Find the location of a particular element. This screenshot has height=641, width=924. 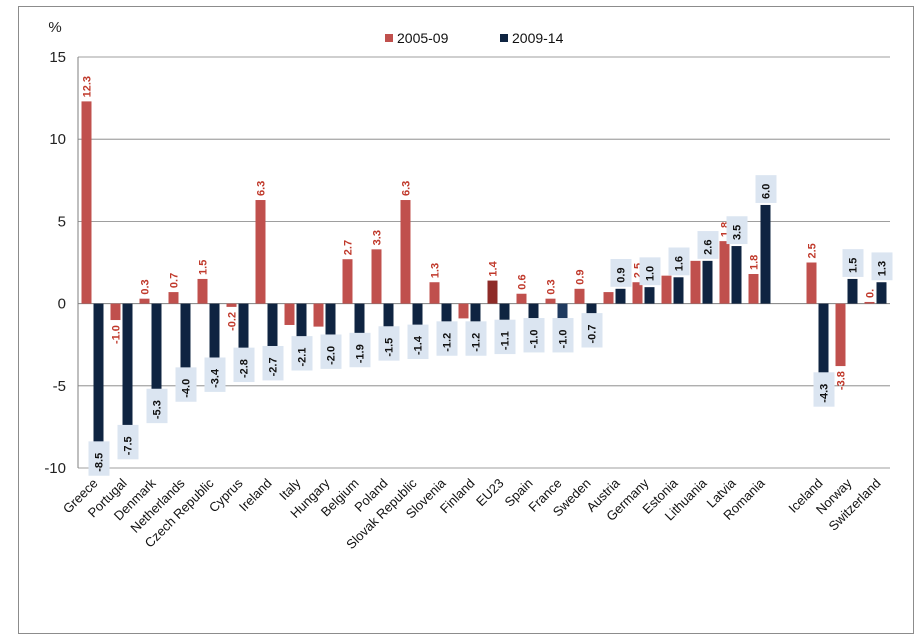

data-label-2005-09: 2.5 is located at coordinates (813, 250).